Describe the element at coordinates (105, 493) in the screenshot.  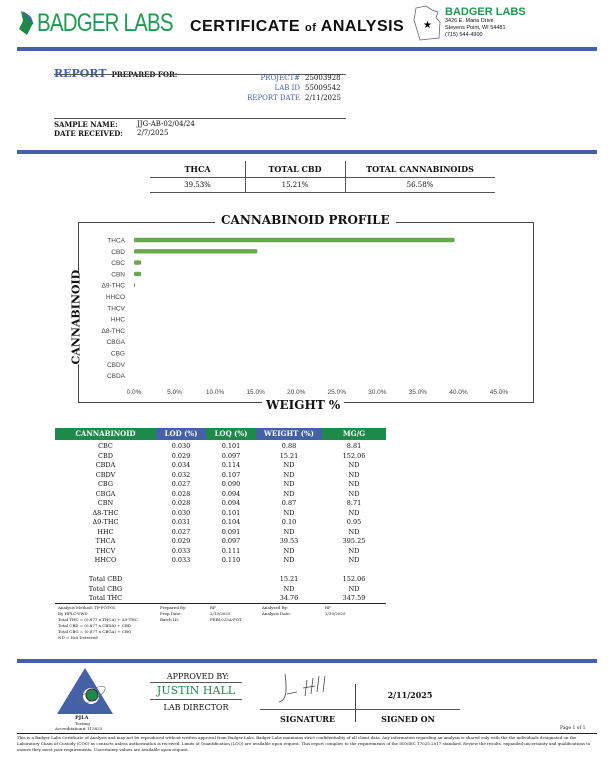
I see `table-cell: CBGA` at that location.